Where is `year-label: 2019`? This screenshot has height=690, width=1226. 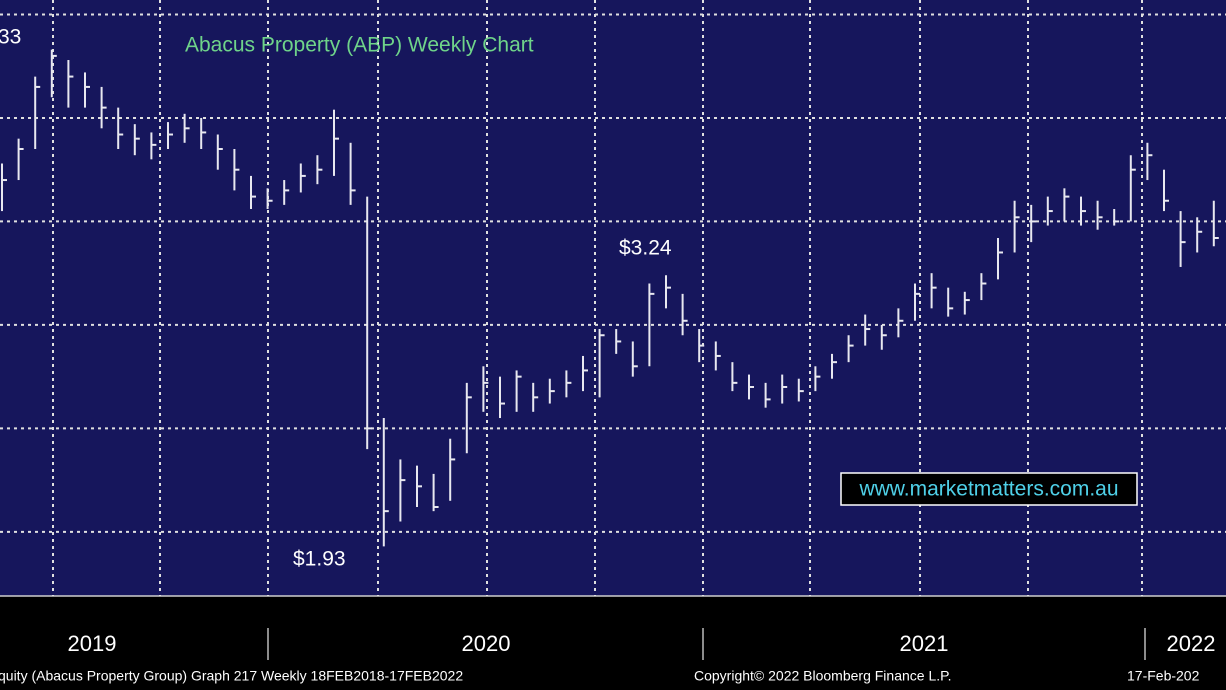
year-label: 2019 is located at coordinates (92, 643).